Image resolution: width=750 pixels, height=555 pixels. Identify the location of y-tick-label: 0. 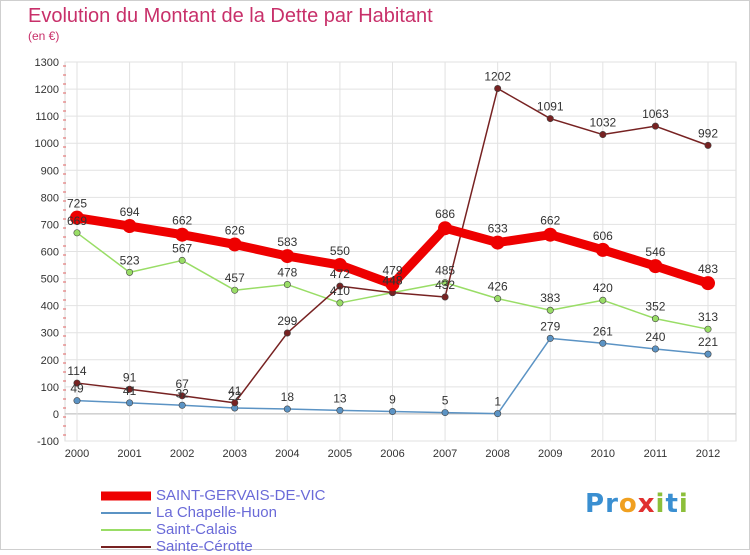
(56, 415).